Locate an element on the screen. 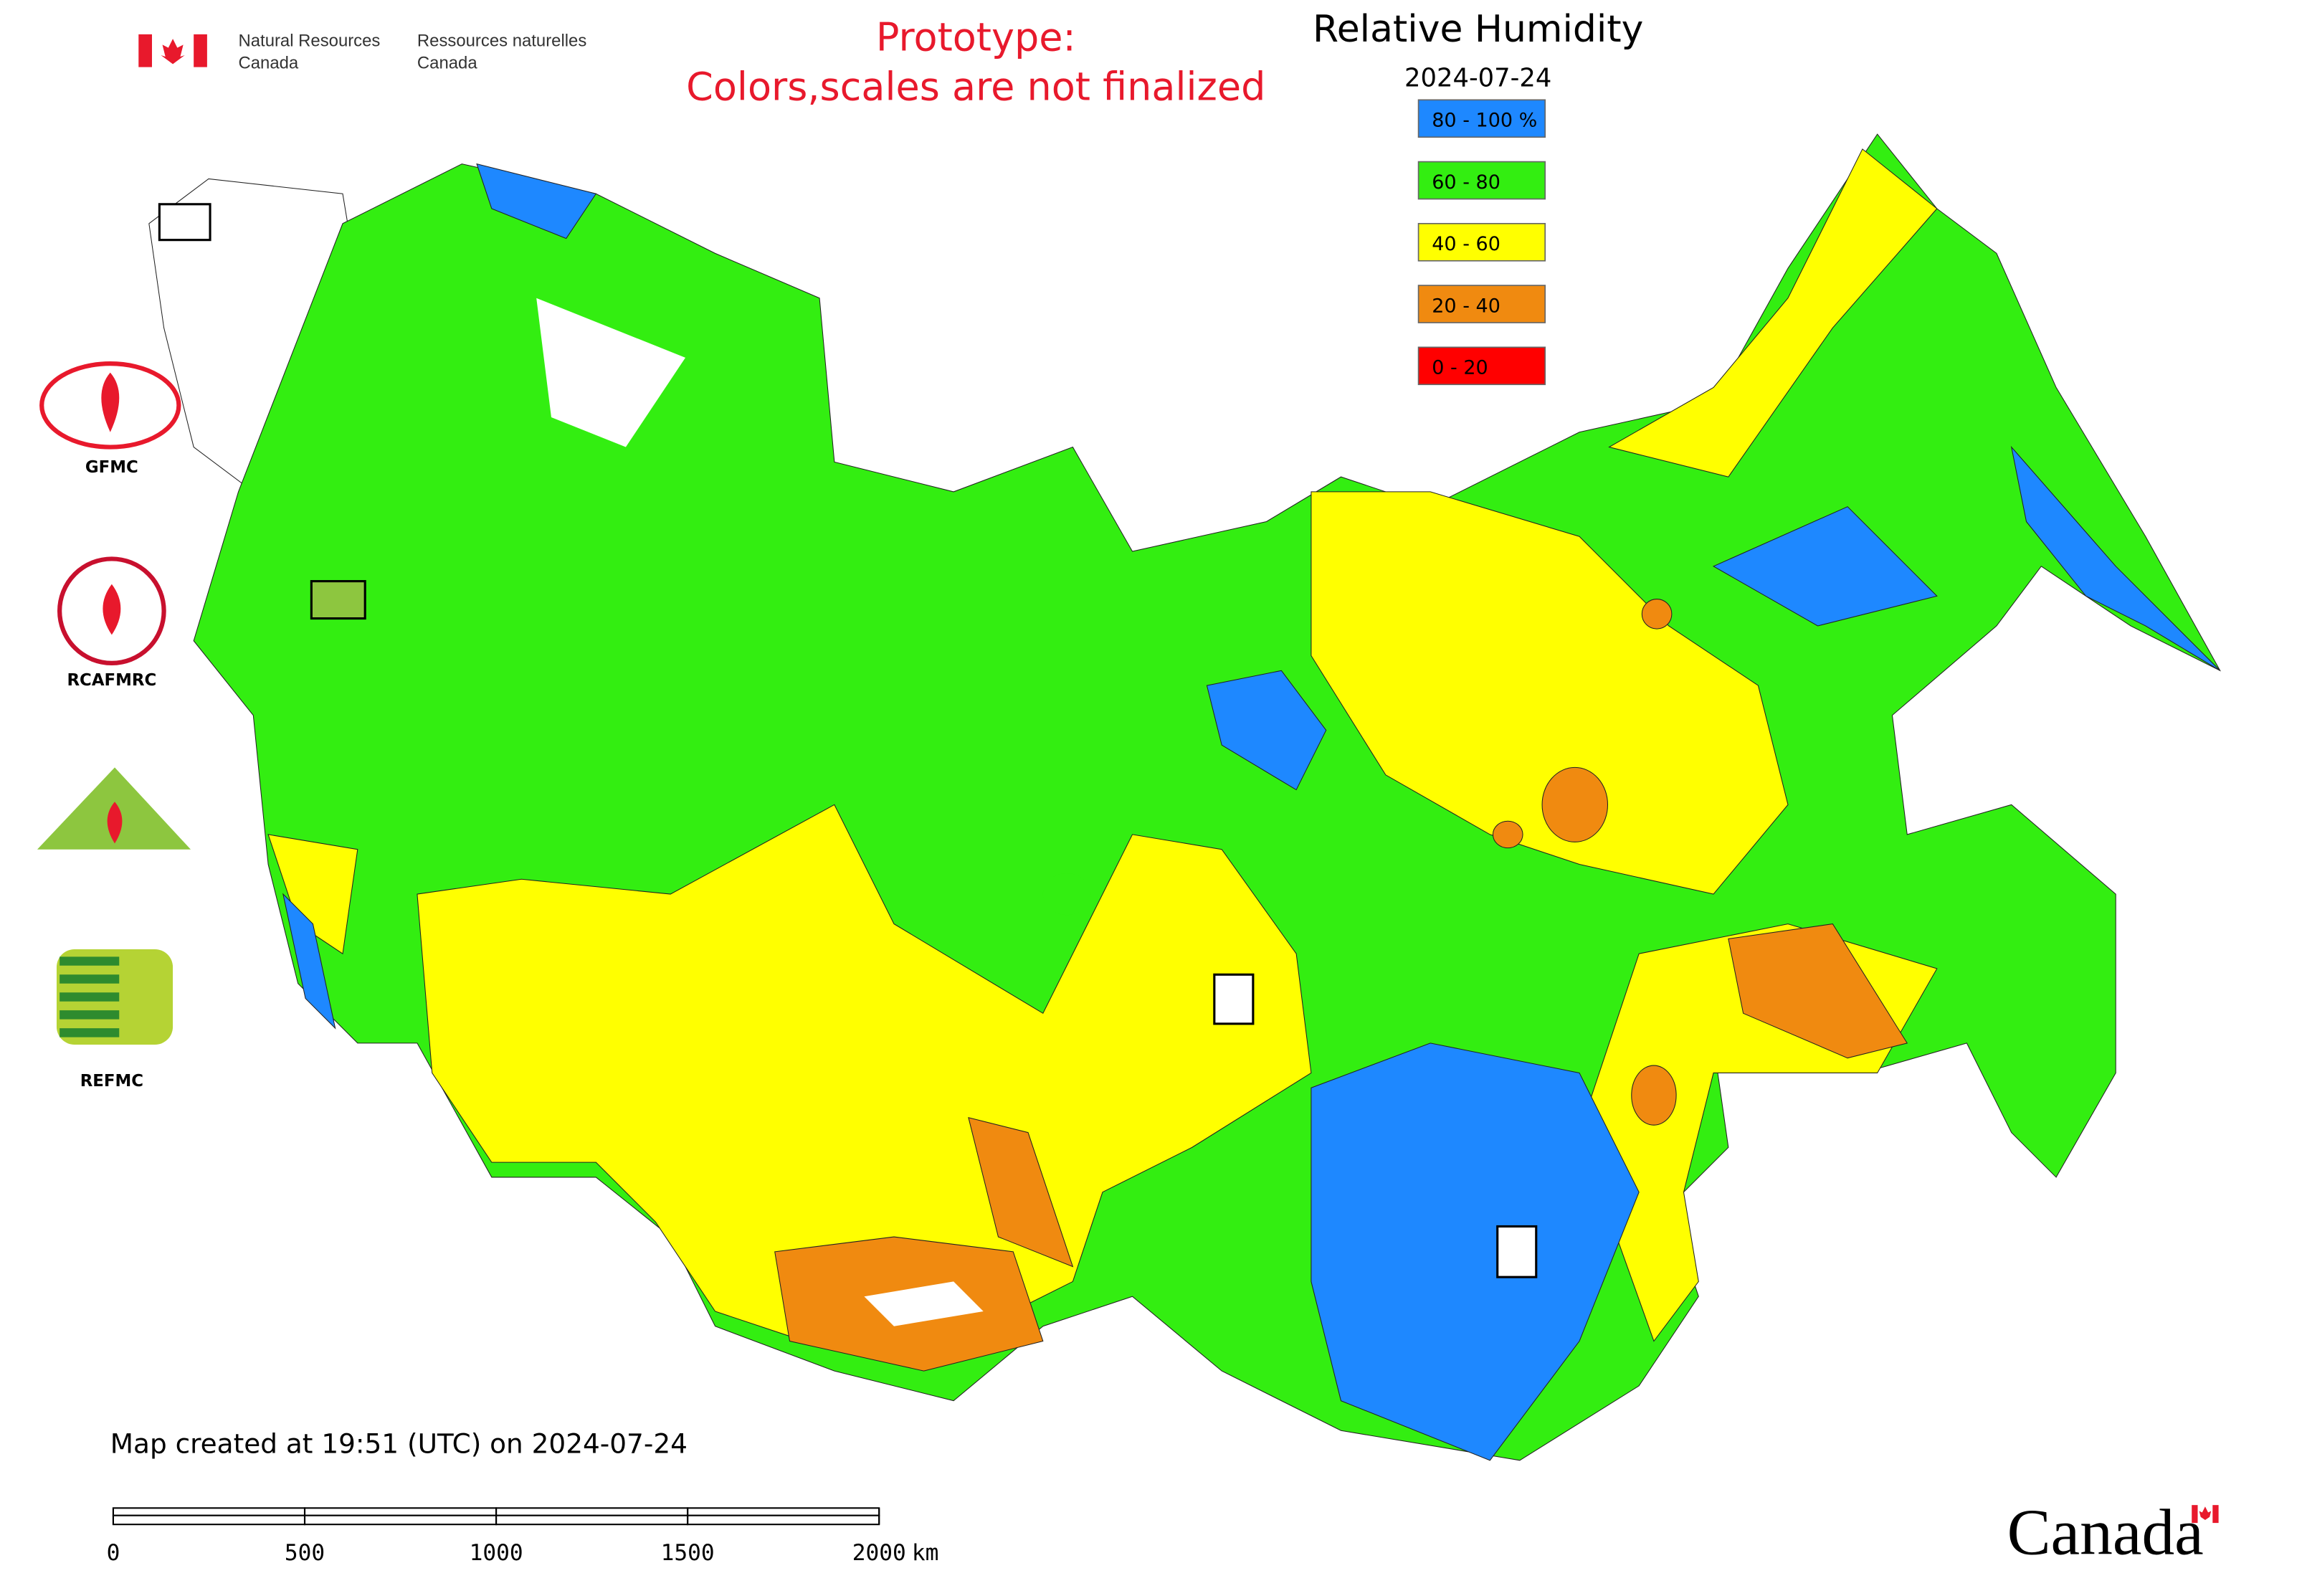 This screenshot has height=1596, width=2302. scale-label: 1500 is located at coordinates (688, 1553).